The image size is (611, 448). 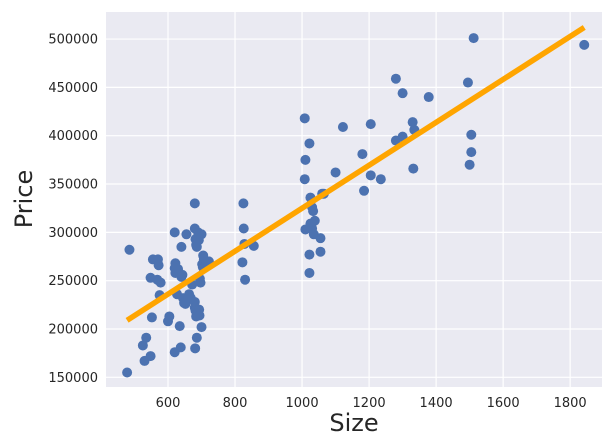 I want to click on y-tick-label-5: 400000, so click(x=73, y=136).